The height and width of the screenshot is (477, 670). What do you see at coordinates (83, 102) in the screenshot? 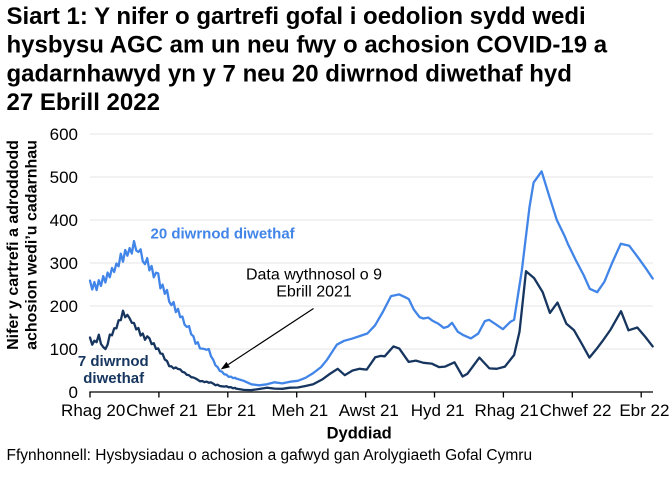
I see `svg-text: 27 Ebrill 2022` at bounding box center [83, 102].